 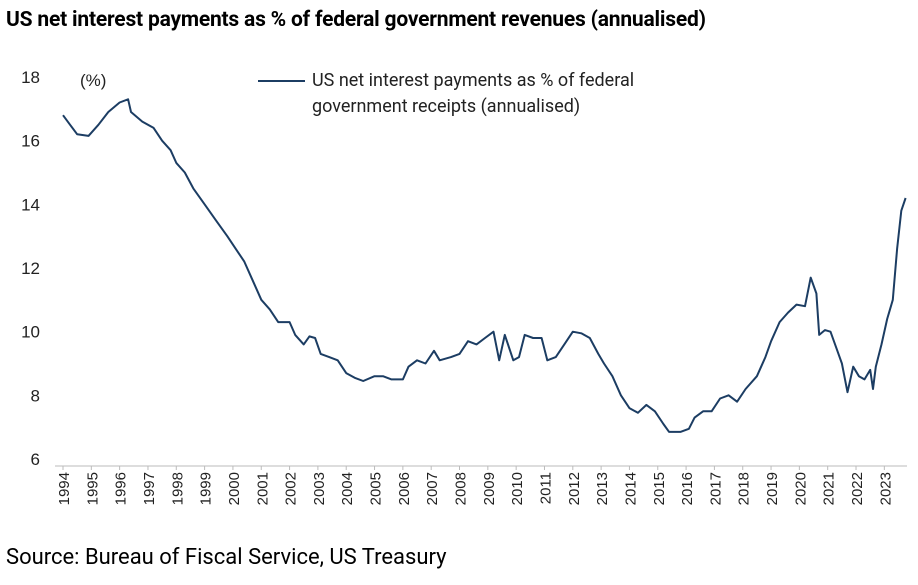 I want to click on x-tick-label: 2009, so click(x=489, y=488).